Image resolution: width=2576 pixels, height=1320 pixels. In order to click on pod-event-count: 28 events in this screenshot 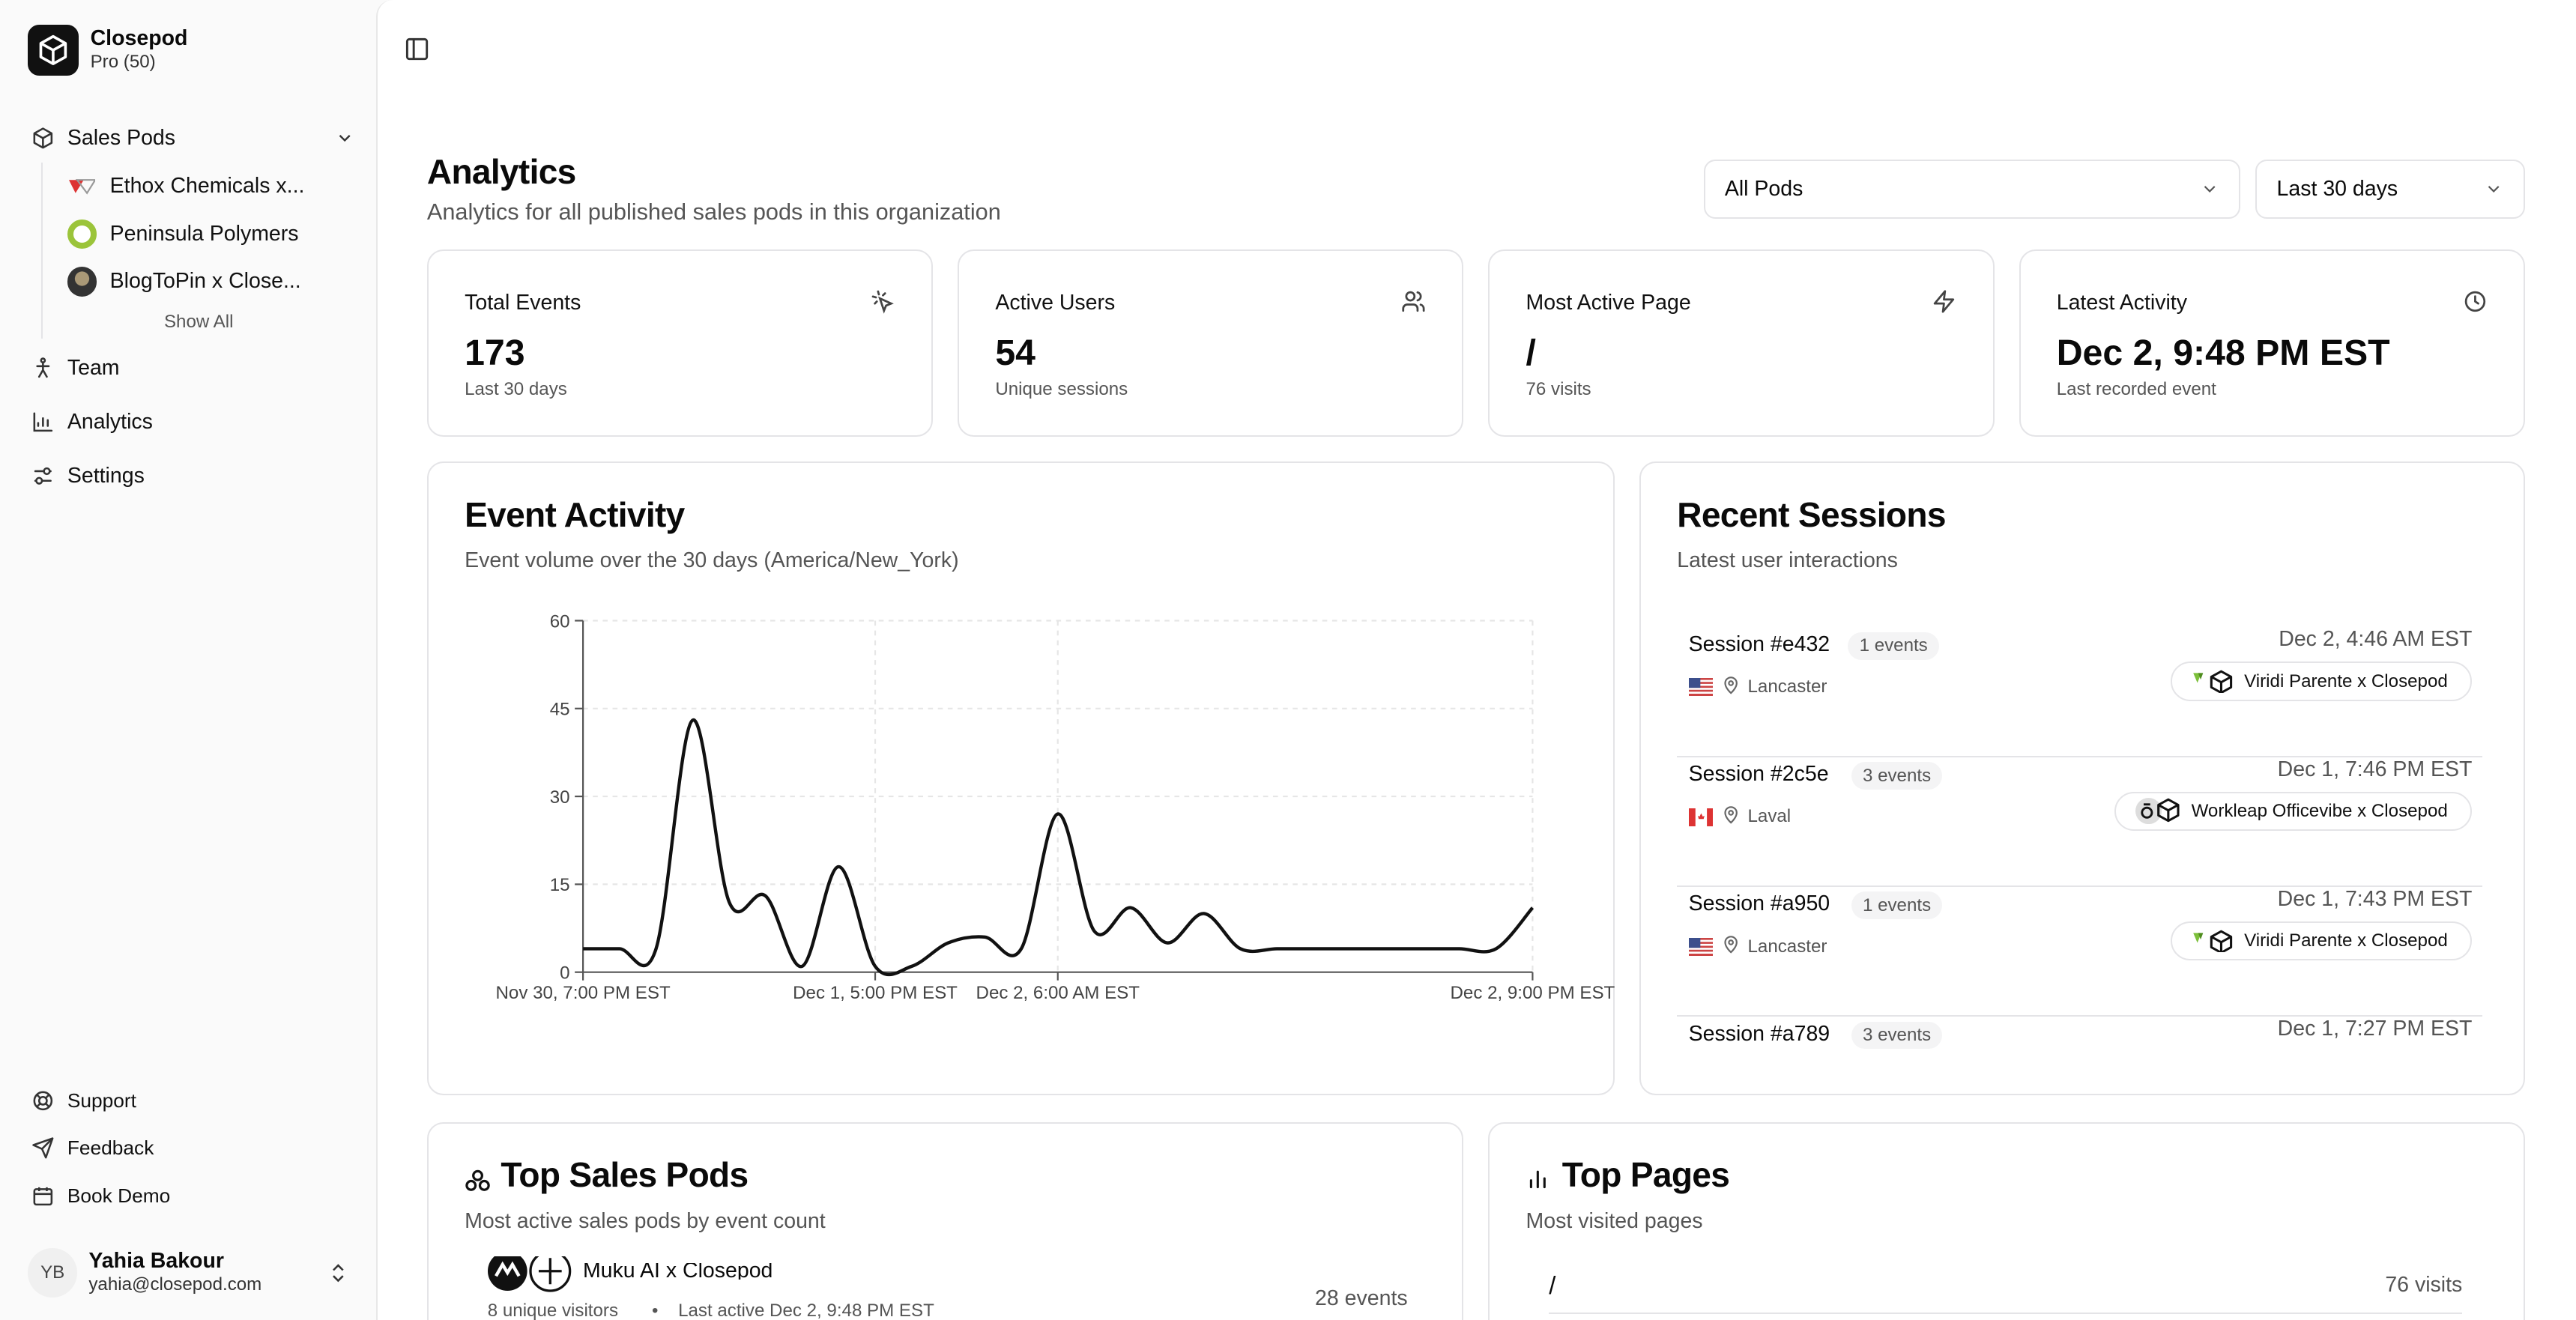, I will do `click(1361, 1298)`.